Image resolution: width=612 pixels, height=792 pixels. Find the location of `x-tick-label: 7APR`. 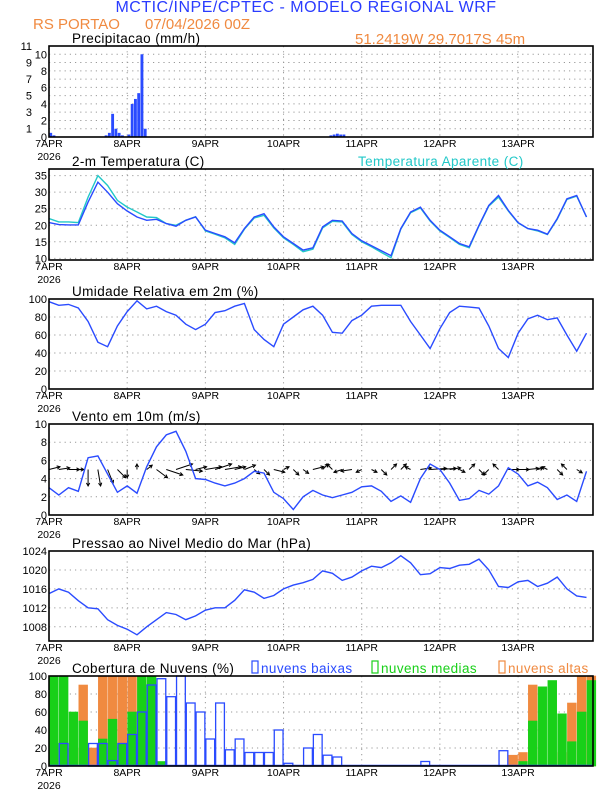

x-tick-label: 7APR is located at coordinates (49, 648).